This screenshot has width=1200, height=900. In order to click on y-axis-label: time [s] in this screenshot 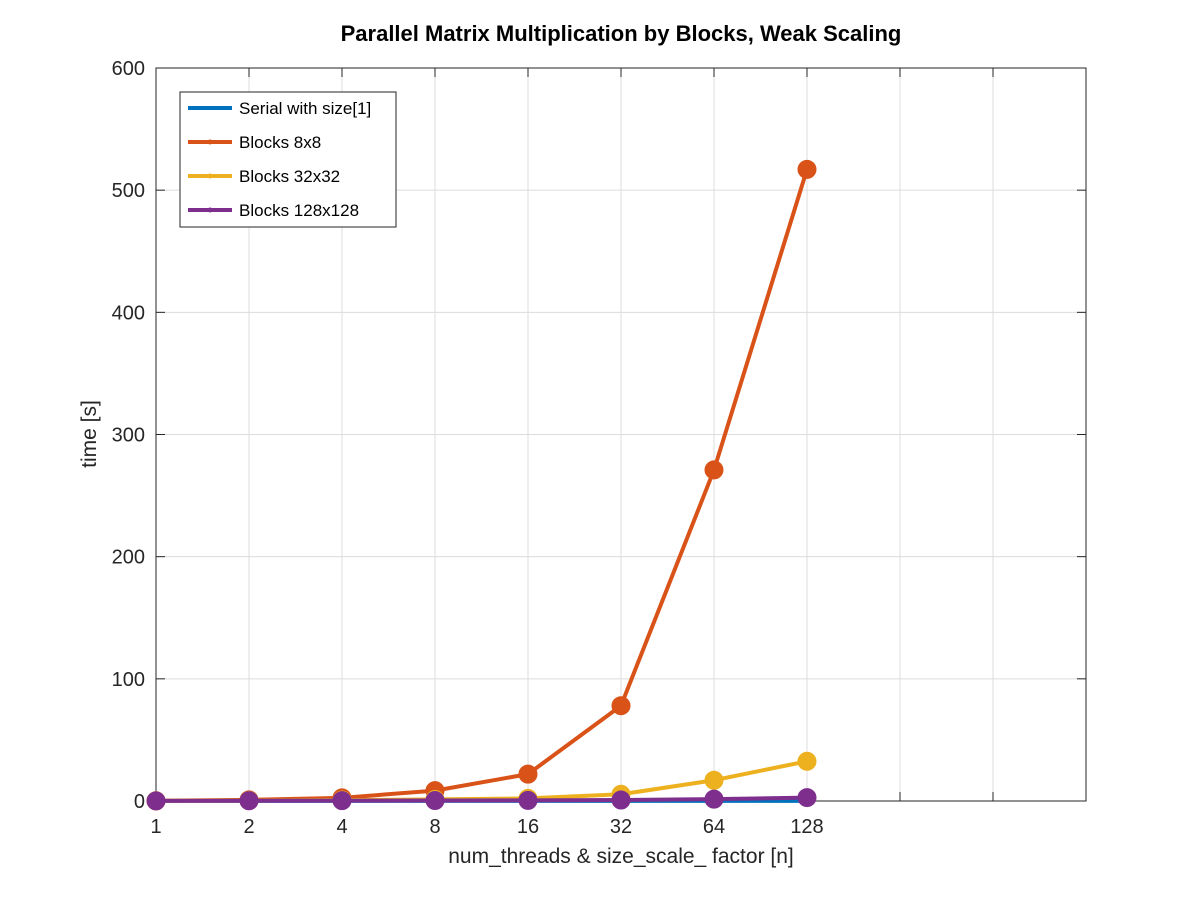, I will do `click(89, 434)`.